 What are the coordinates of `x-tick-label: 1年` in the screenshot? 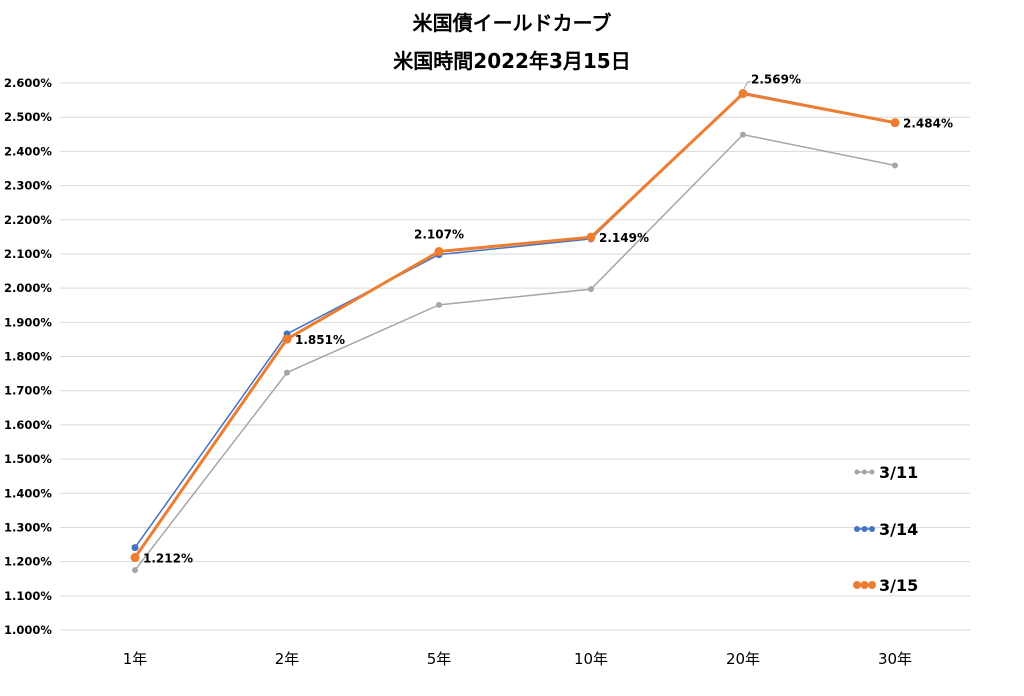 It's located at (135, 659).